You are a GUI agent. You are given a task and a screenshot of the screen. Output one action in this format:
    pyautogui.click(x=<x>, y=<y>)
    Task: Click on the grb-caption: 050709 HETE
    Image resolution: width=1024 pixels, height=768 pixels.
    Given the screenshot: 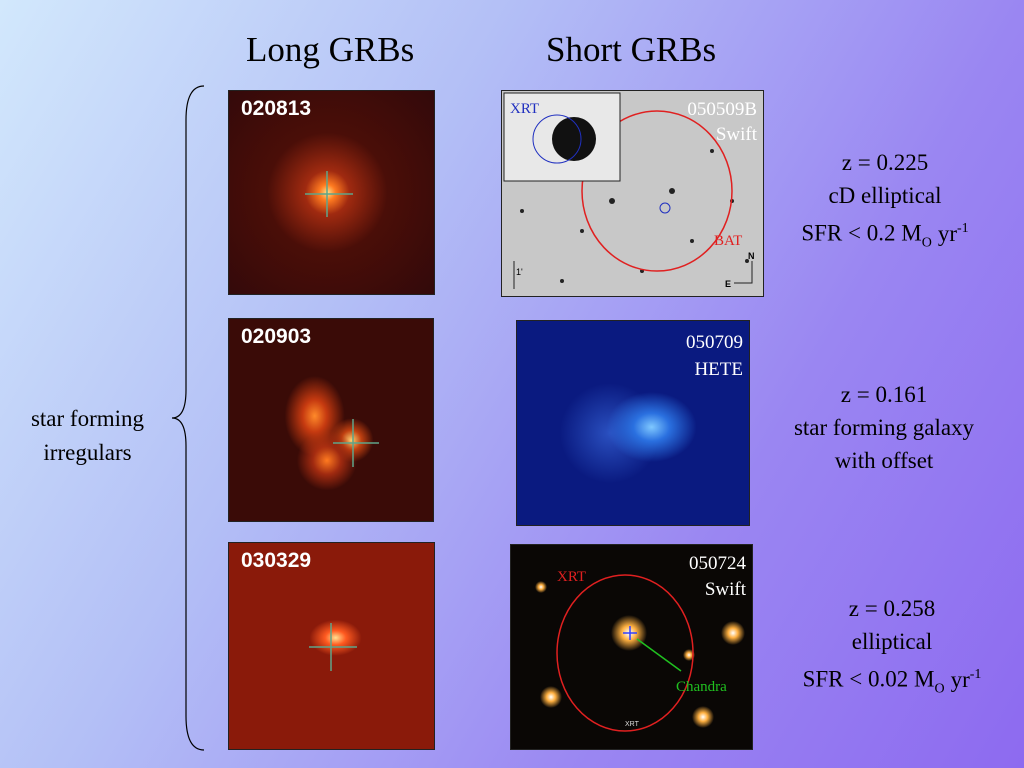 What is the action you would take?
    pyautogui.click(x=714, y=356)
    